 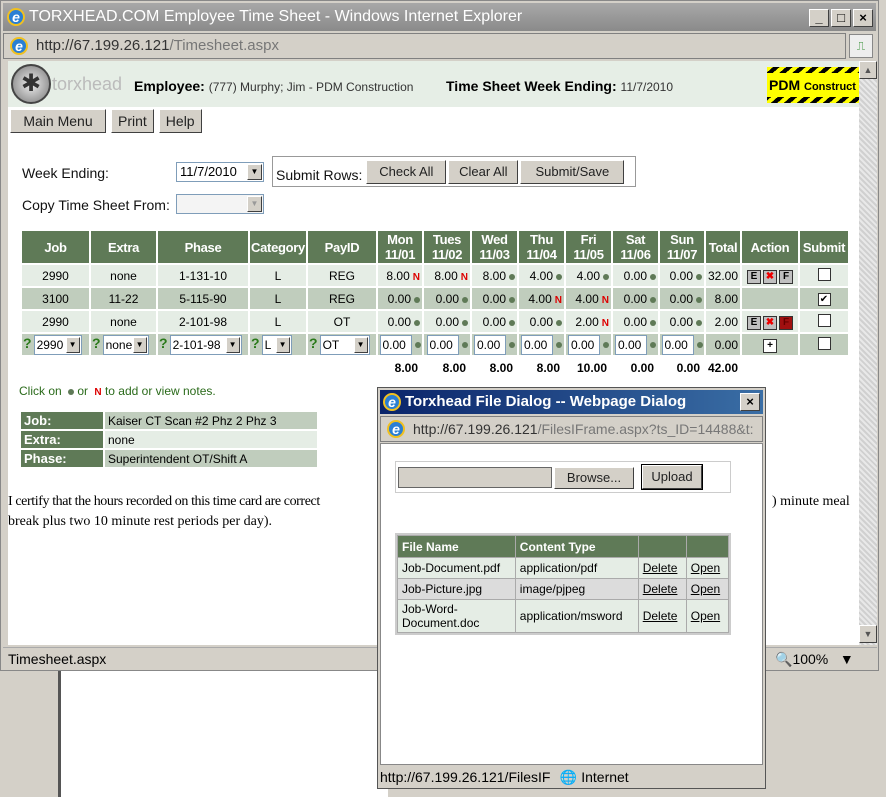 What do you see at coordinates (868, 70) in the screenshot?
I see `scroll-up-button: ▲` at bounding box center [868, 70].